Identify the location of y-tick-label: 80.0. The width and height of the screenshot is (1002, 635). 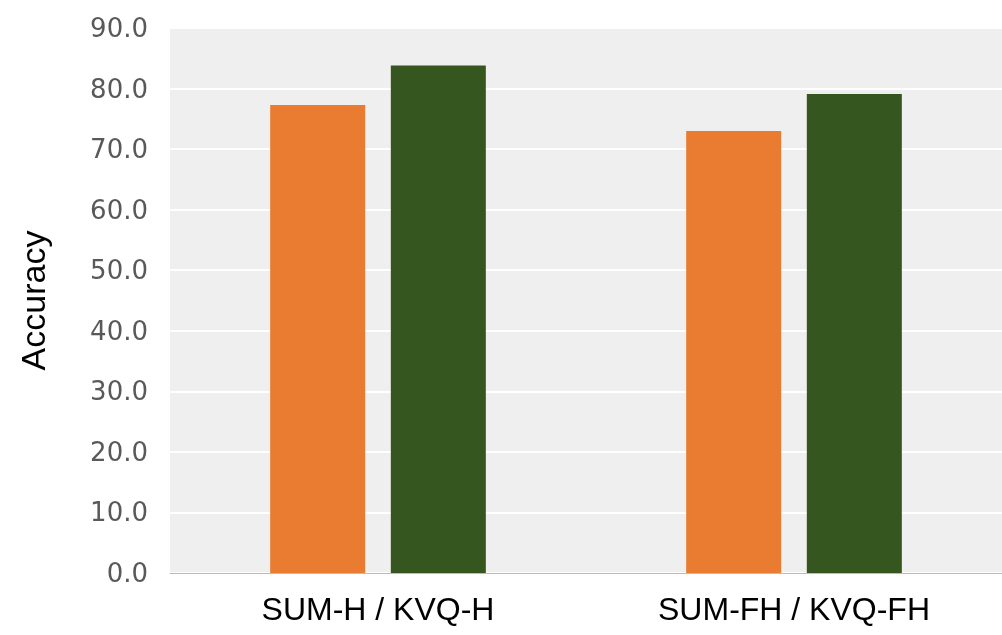
(119, 88).